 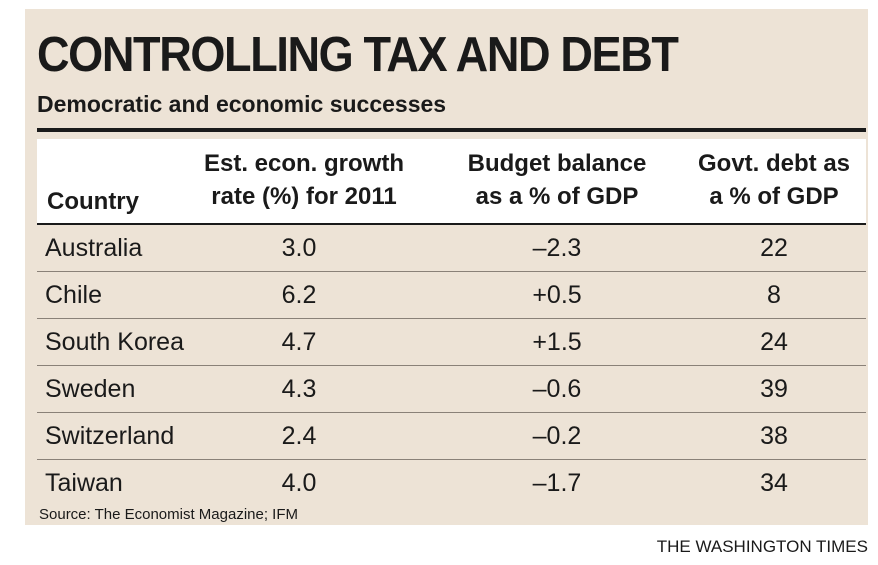 I want to click on column-header-line: Budget balance, so click(x=557, y=163).